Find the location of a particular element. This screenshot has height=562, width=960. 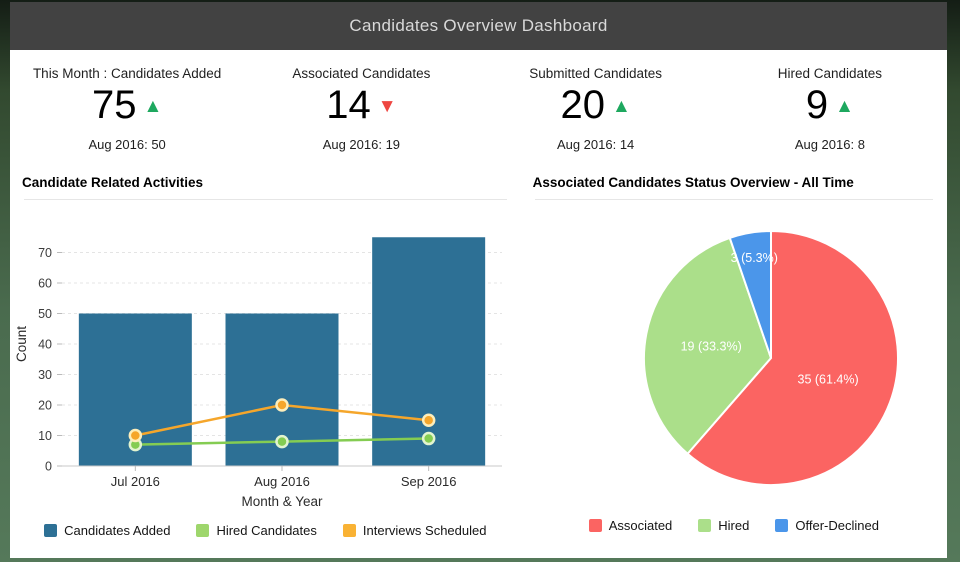

pie-slice-offer-declined is located at coordinates (750, 294).